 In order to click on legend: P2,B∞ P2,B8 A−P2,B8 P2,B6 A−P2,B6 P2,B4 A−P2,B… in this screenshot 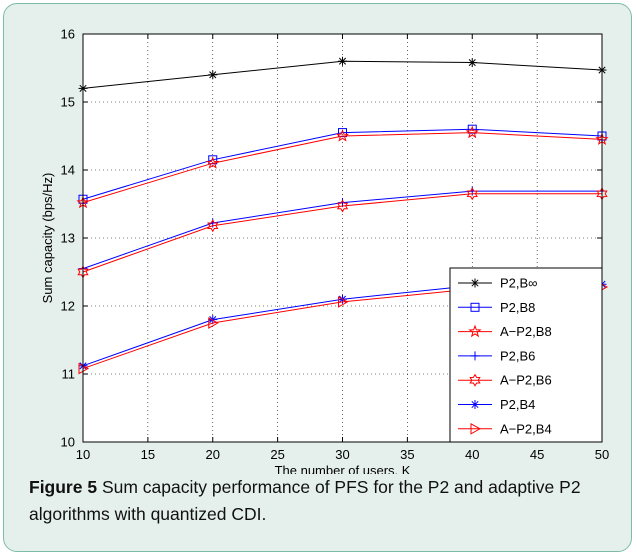, I will do `click(526, 355)`.